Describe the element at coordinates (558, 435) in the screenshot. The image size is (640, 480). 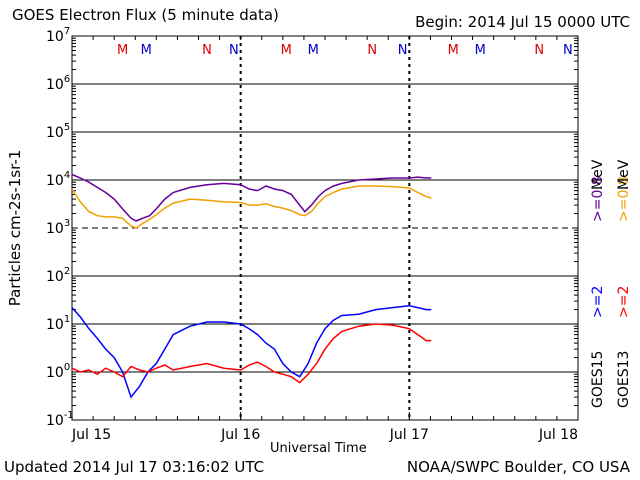
I see `x-tick-label: Jul 18` at that location.